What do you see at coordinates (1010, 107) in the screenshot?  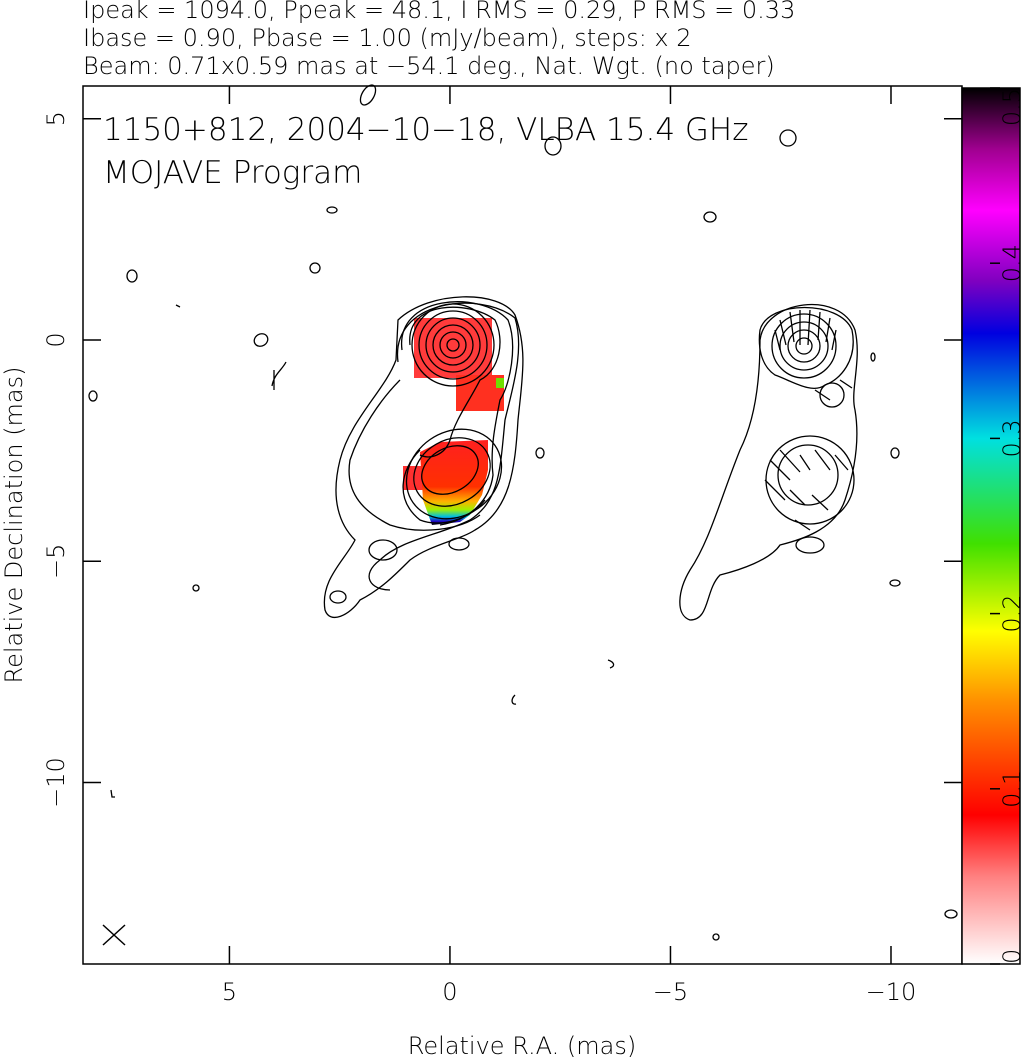 I see `colorbar-tick-label: 0.5` at bounding box center [1010, 107].